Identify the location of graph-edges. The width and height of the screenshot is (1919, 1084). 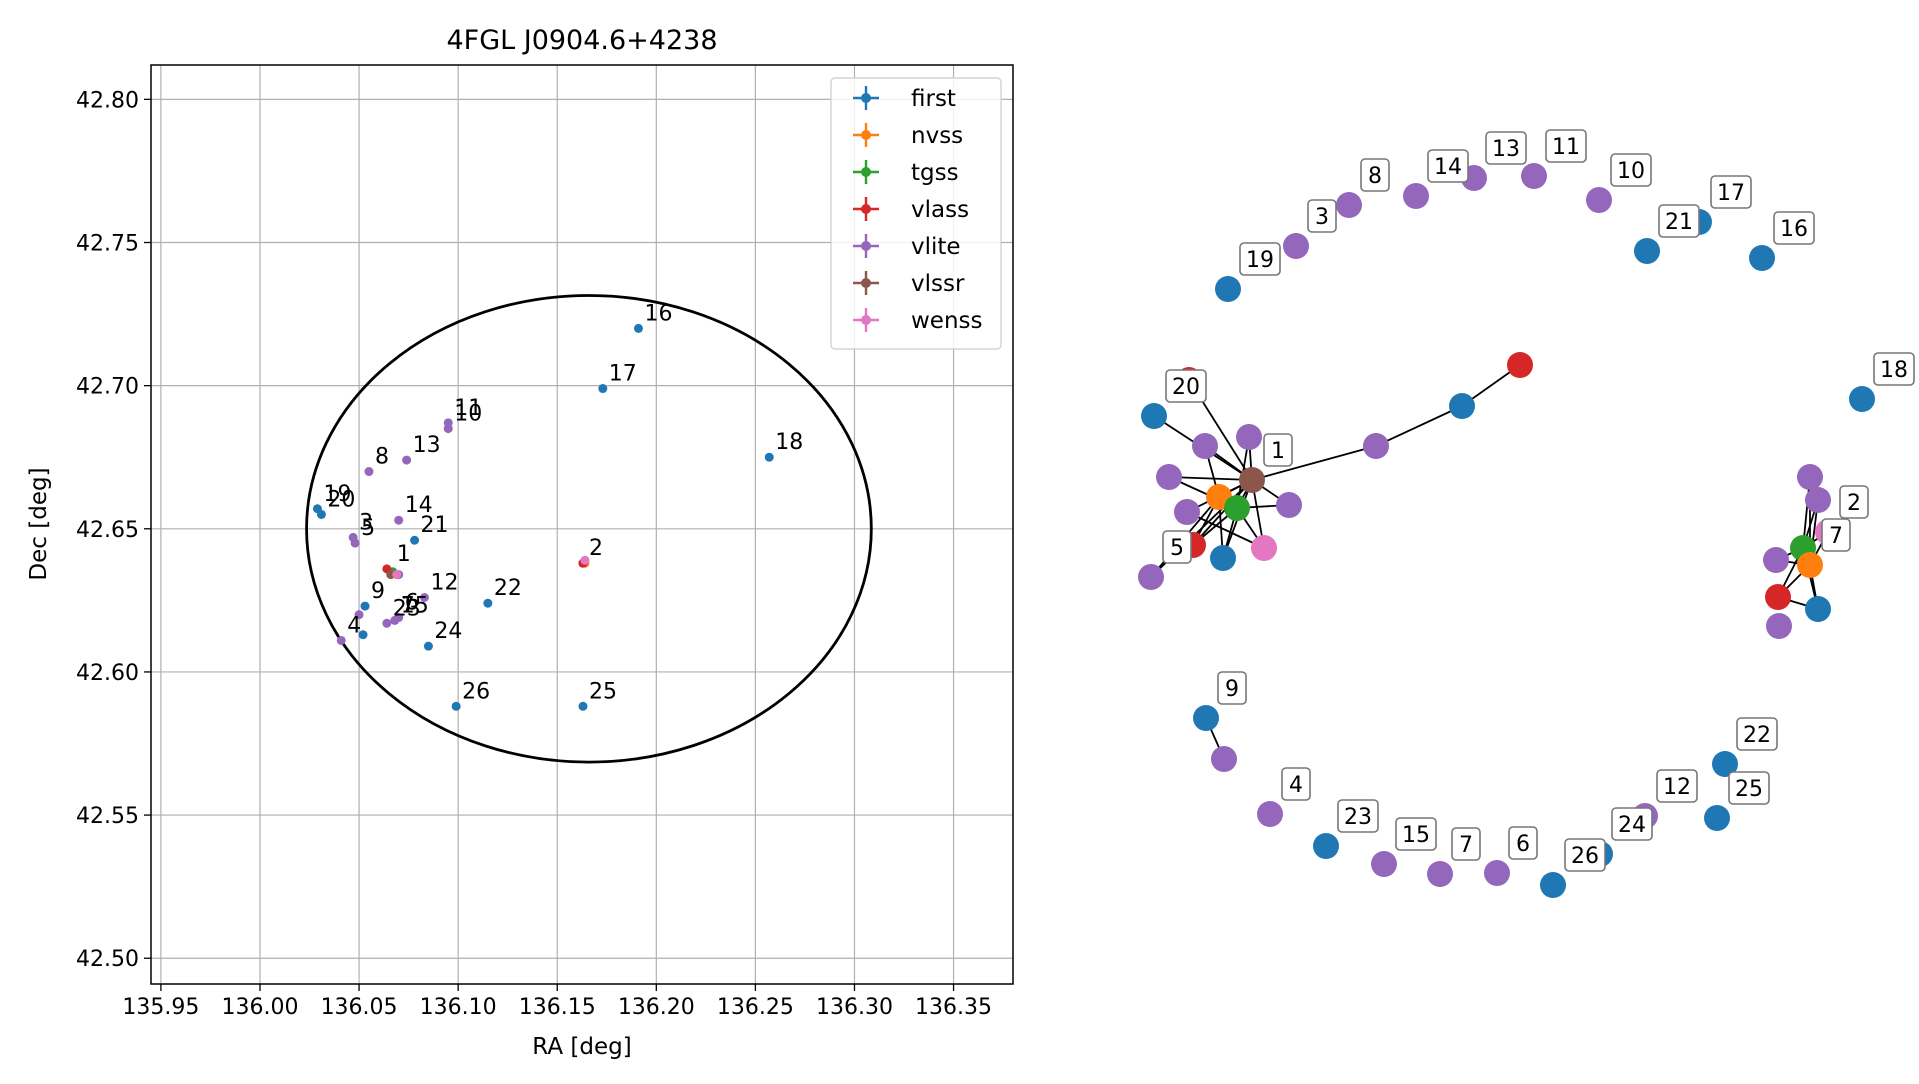
(1489, 562).